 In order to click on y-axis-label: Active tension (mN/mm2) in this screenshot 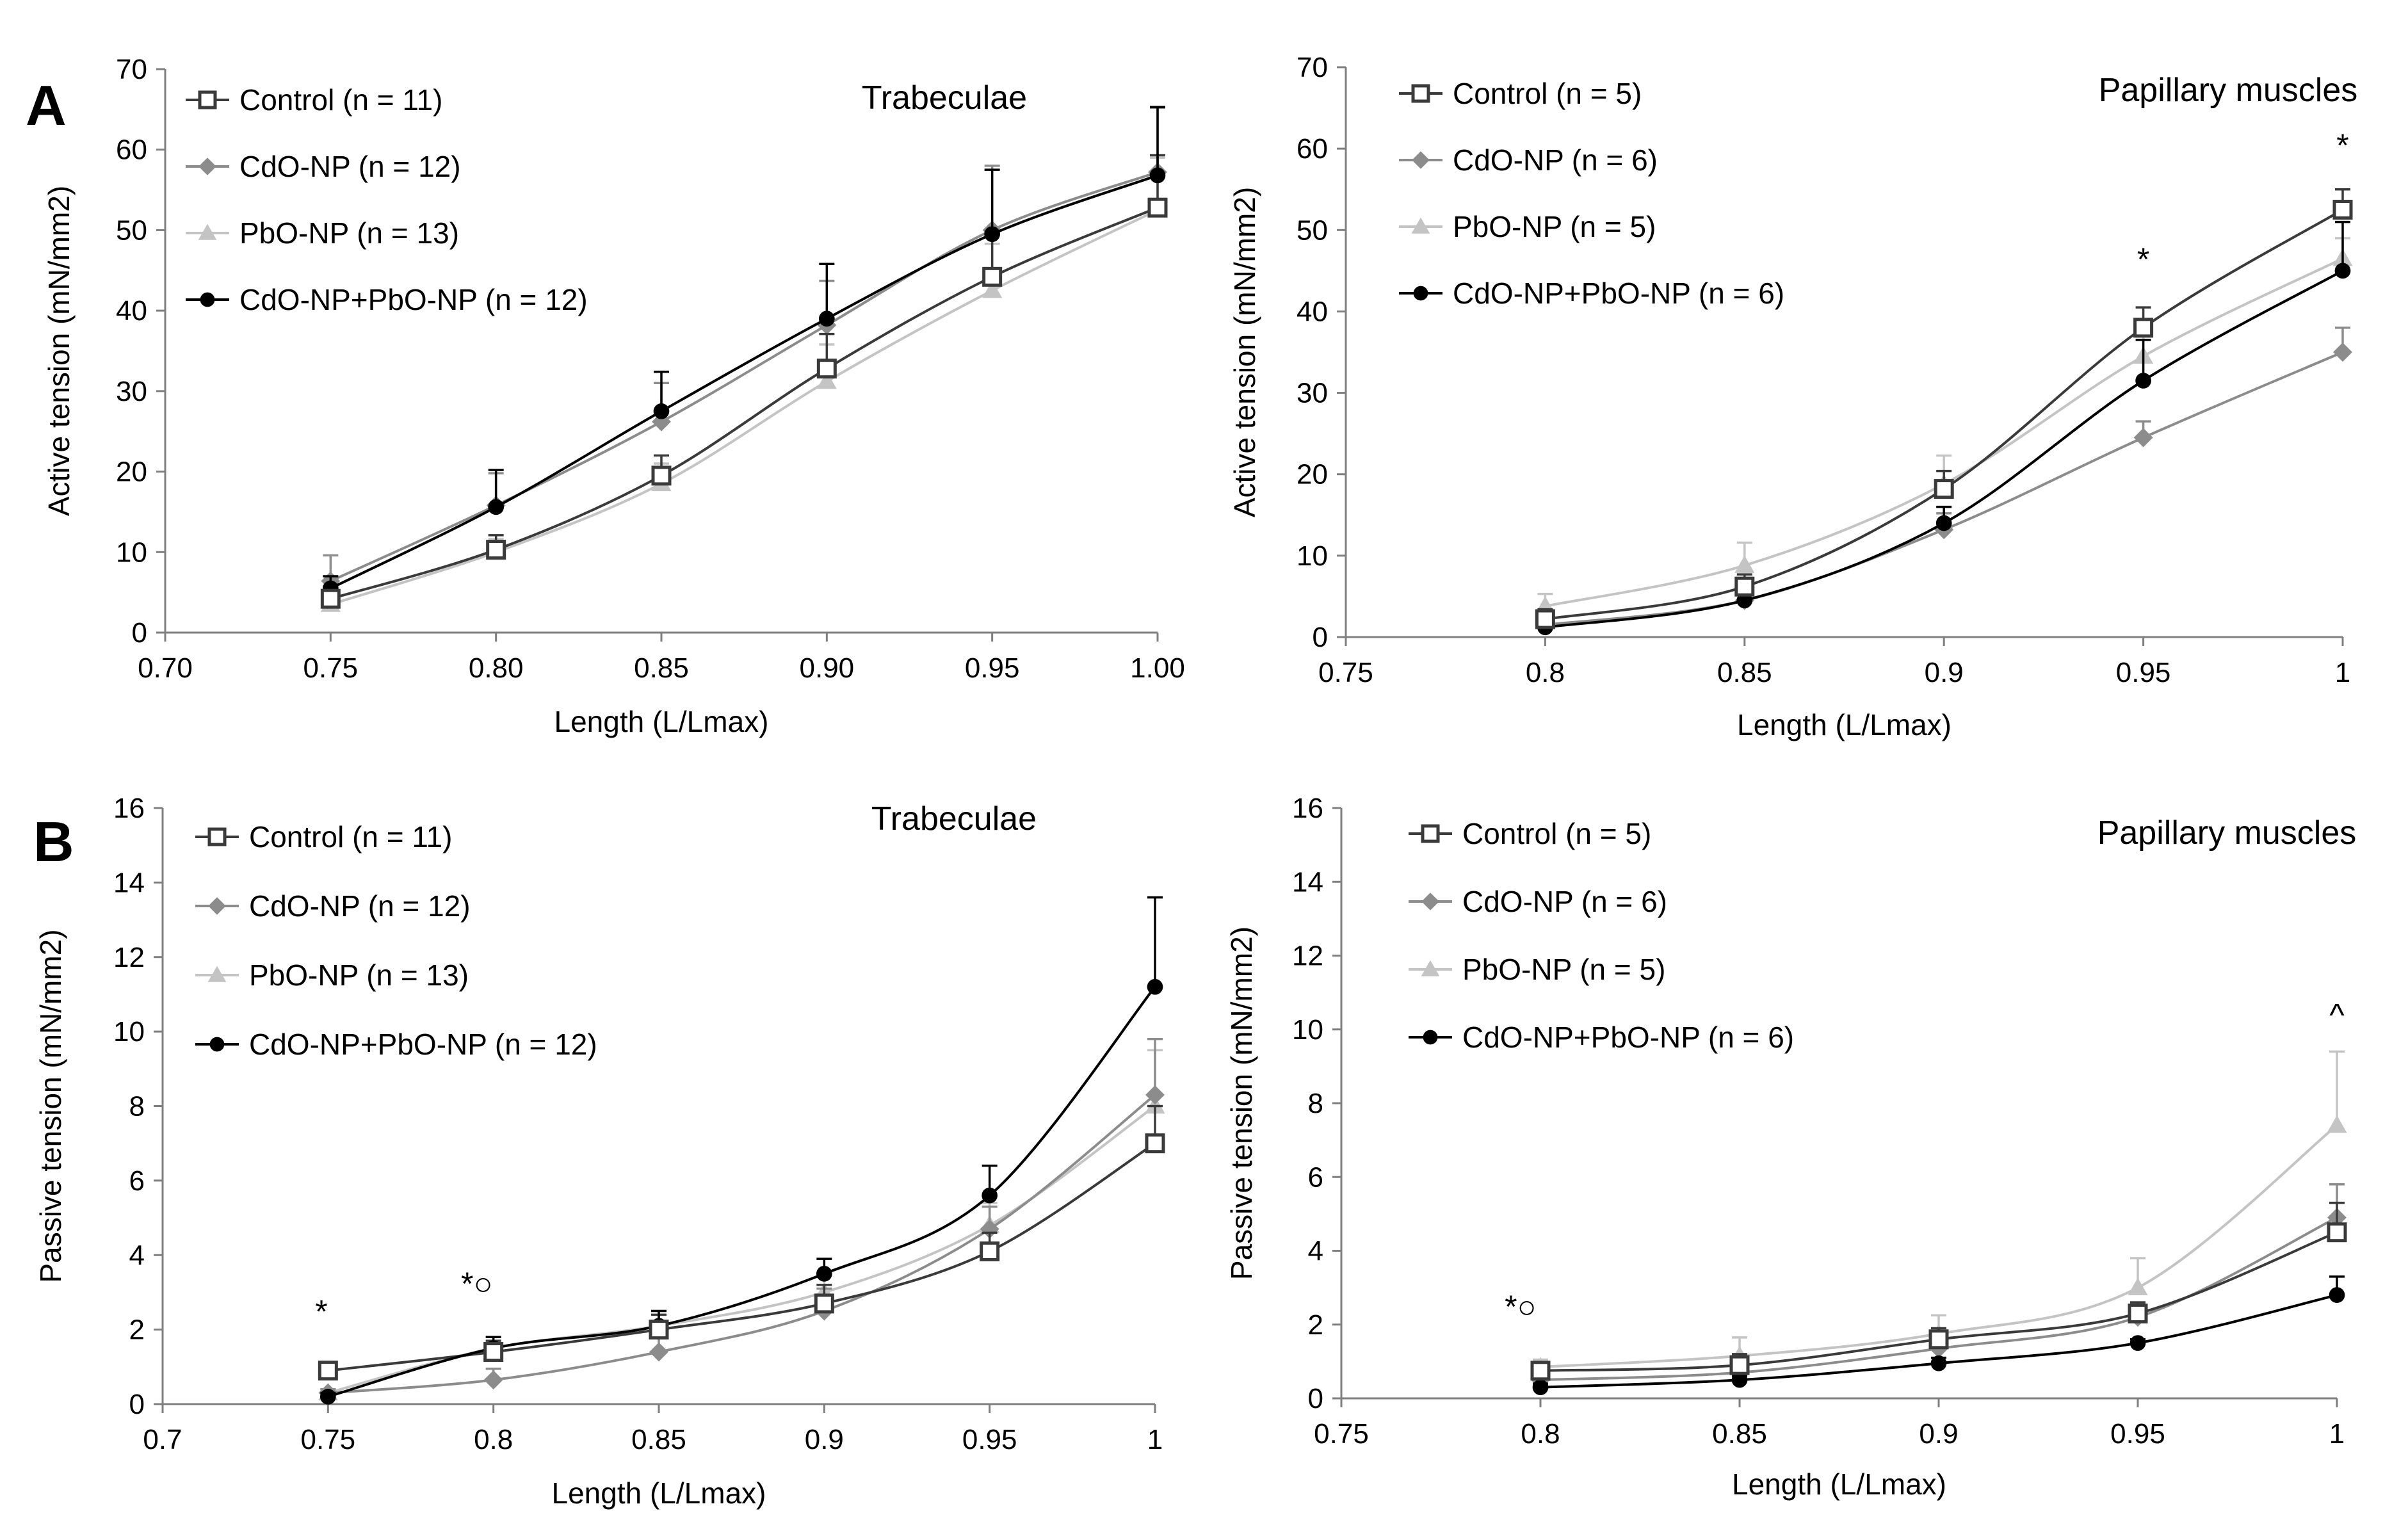, I will do `click(1244, 352)`.